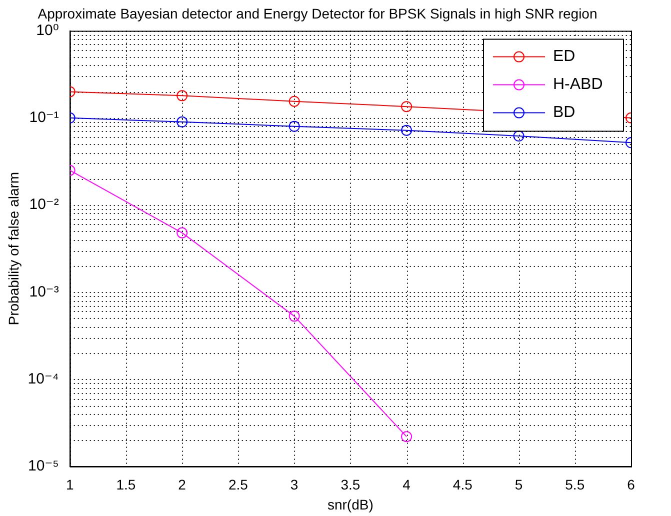 The height and width of the screenshot is (516, 671). I want to click on y-axis-title: Probability of false alarm, so click(13, 249).